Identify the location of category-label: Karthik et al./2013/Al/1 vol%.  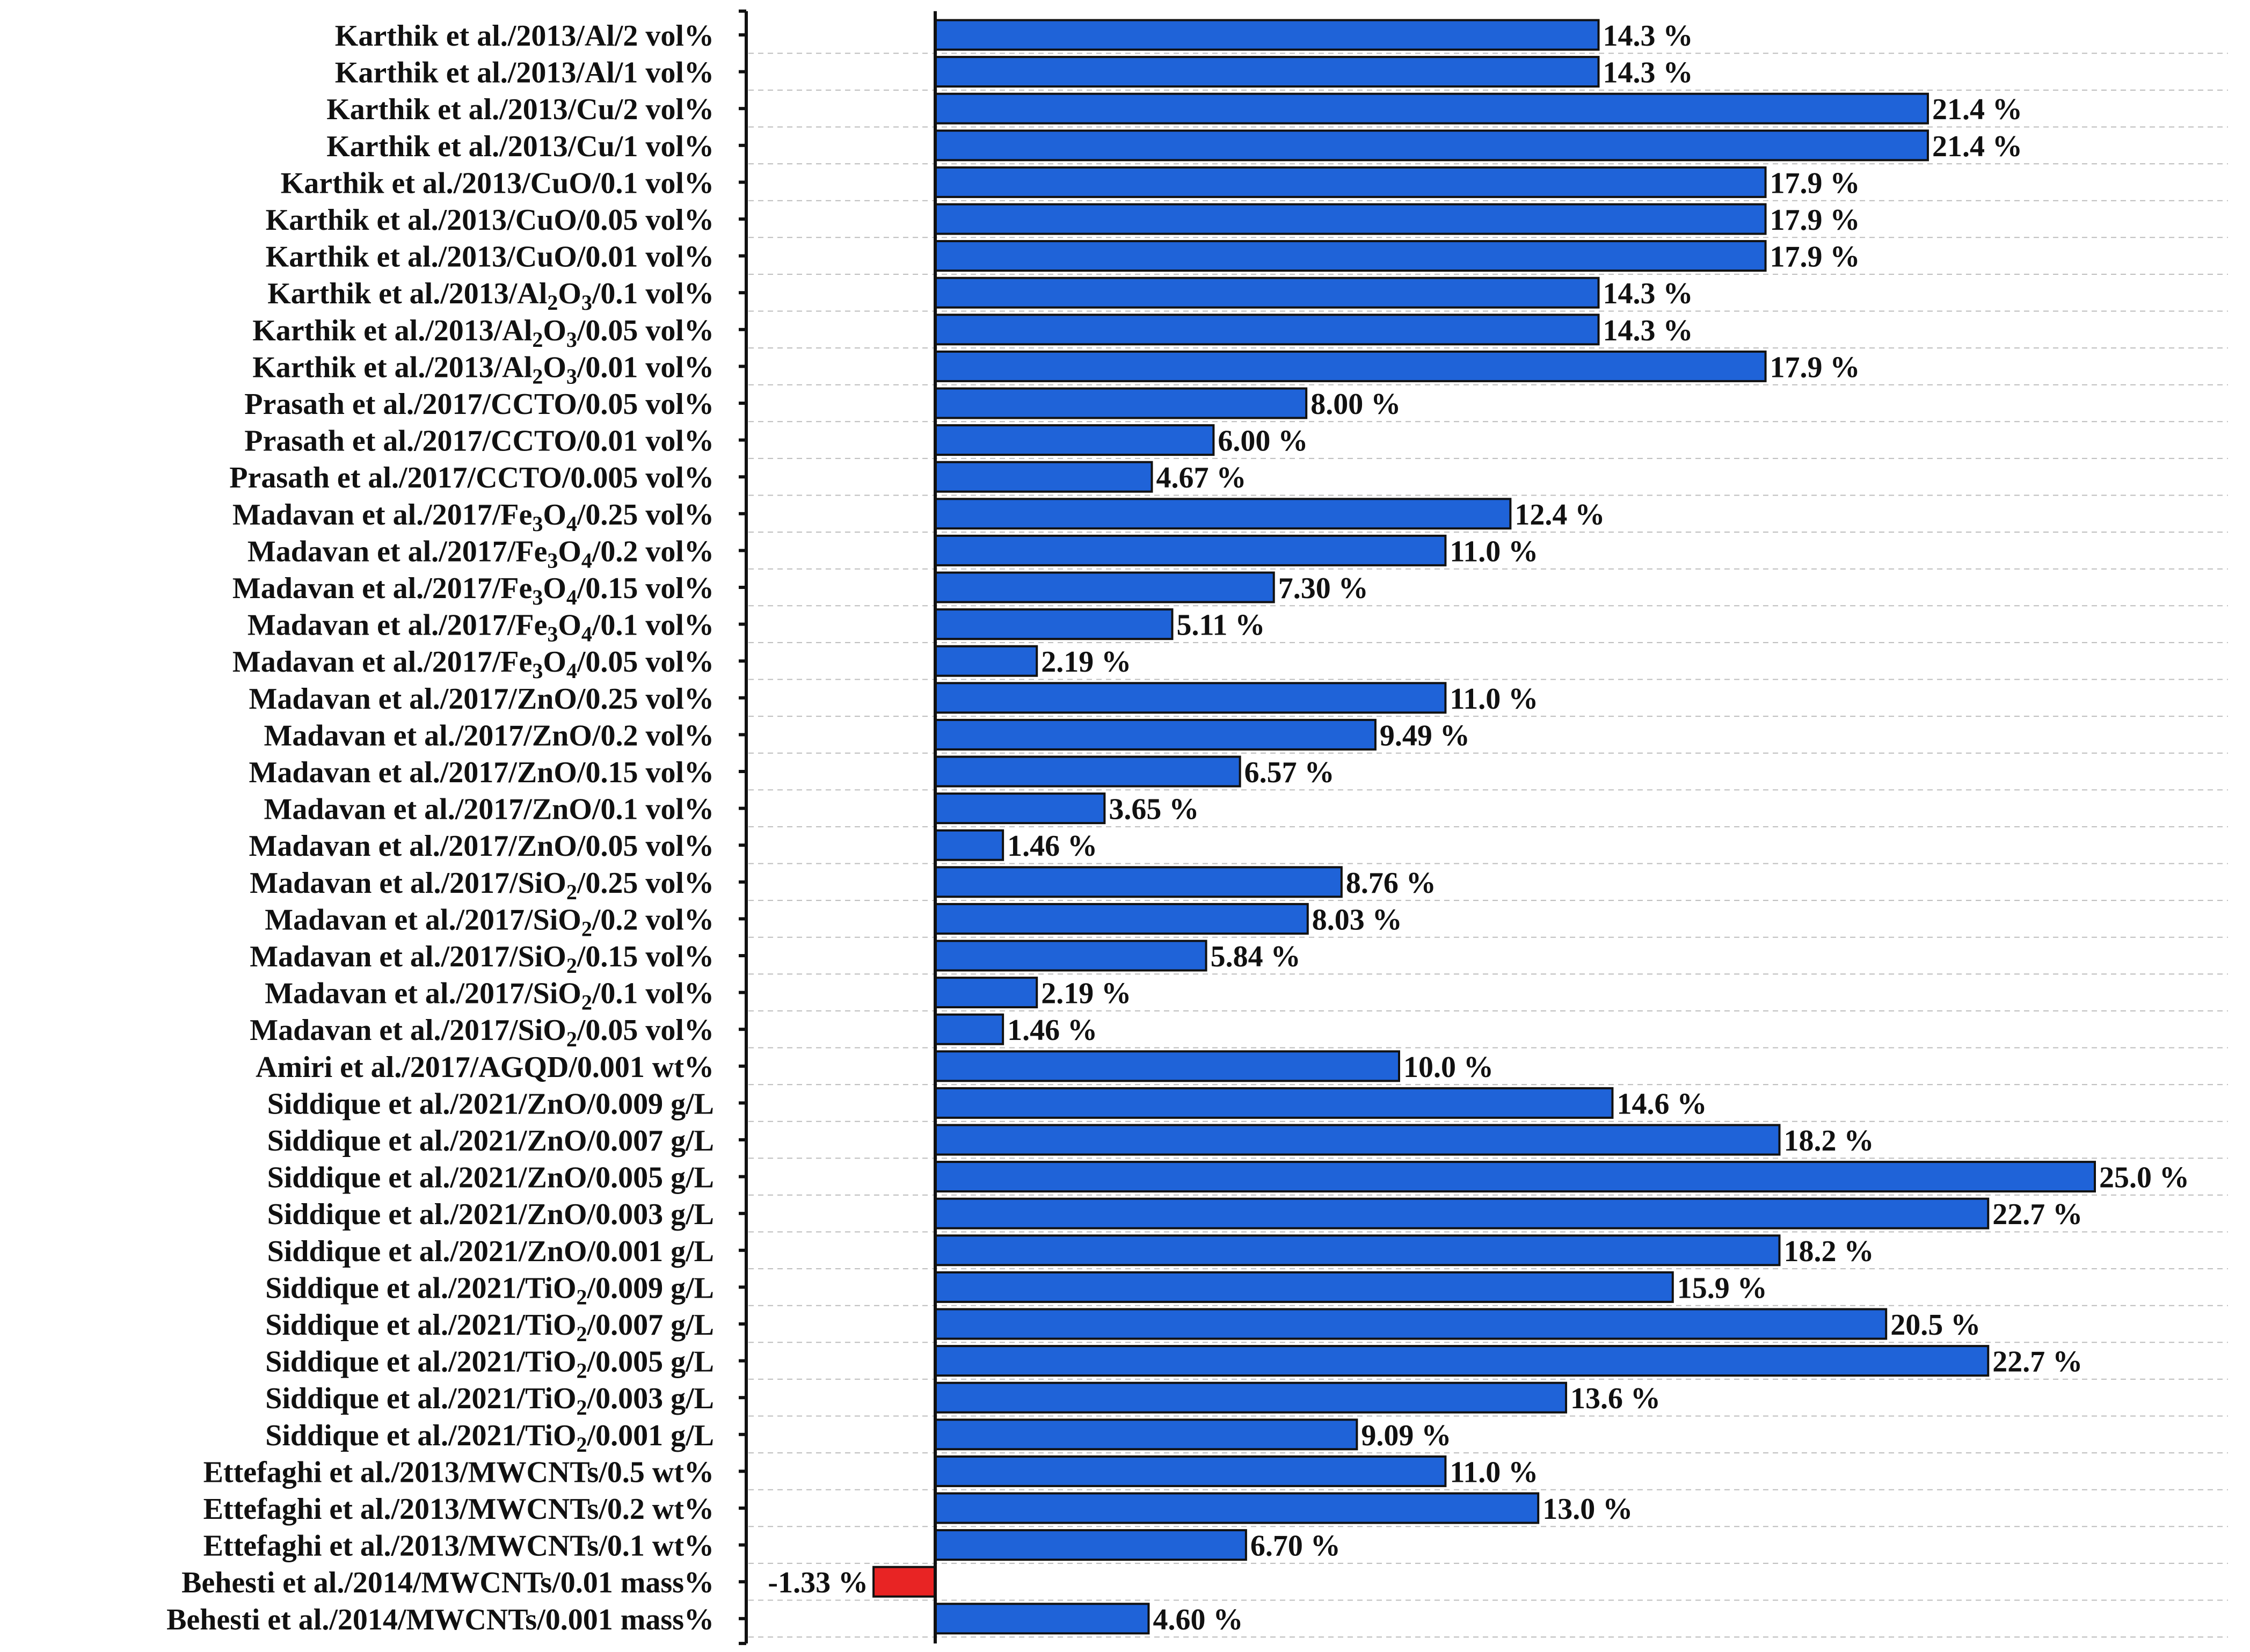
(524, 73).